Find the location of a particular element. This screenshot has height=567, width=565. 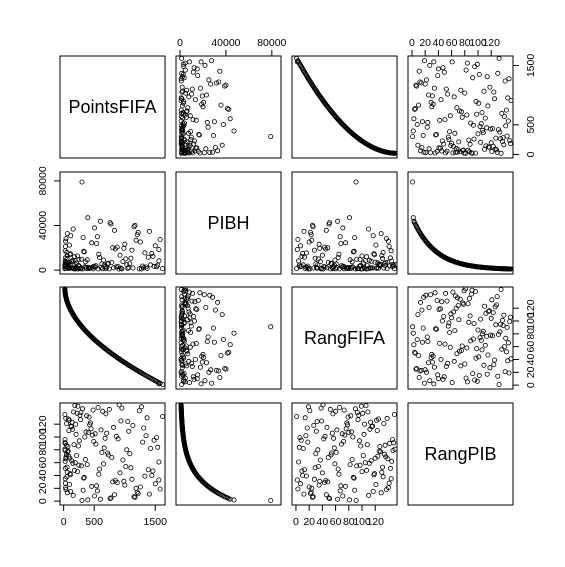

tick-label: 60 is located at coordinates (43, 463).